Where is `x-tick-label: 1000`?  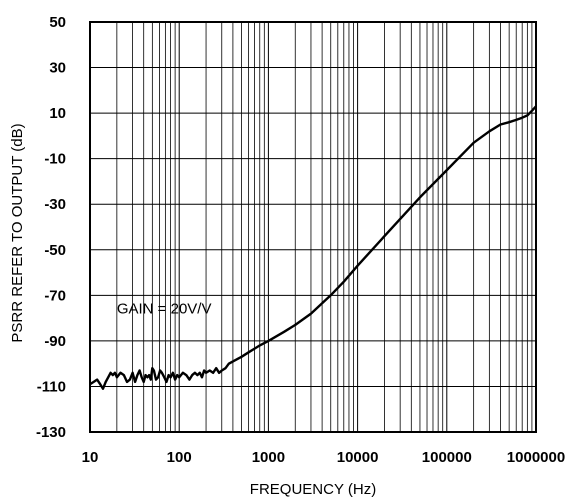 x-tick-label: 1000 is located at coordinates (268, 457).